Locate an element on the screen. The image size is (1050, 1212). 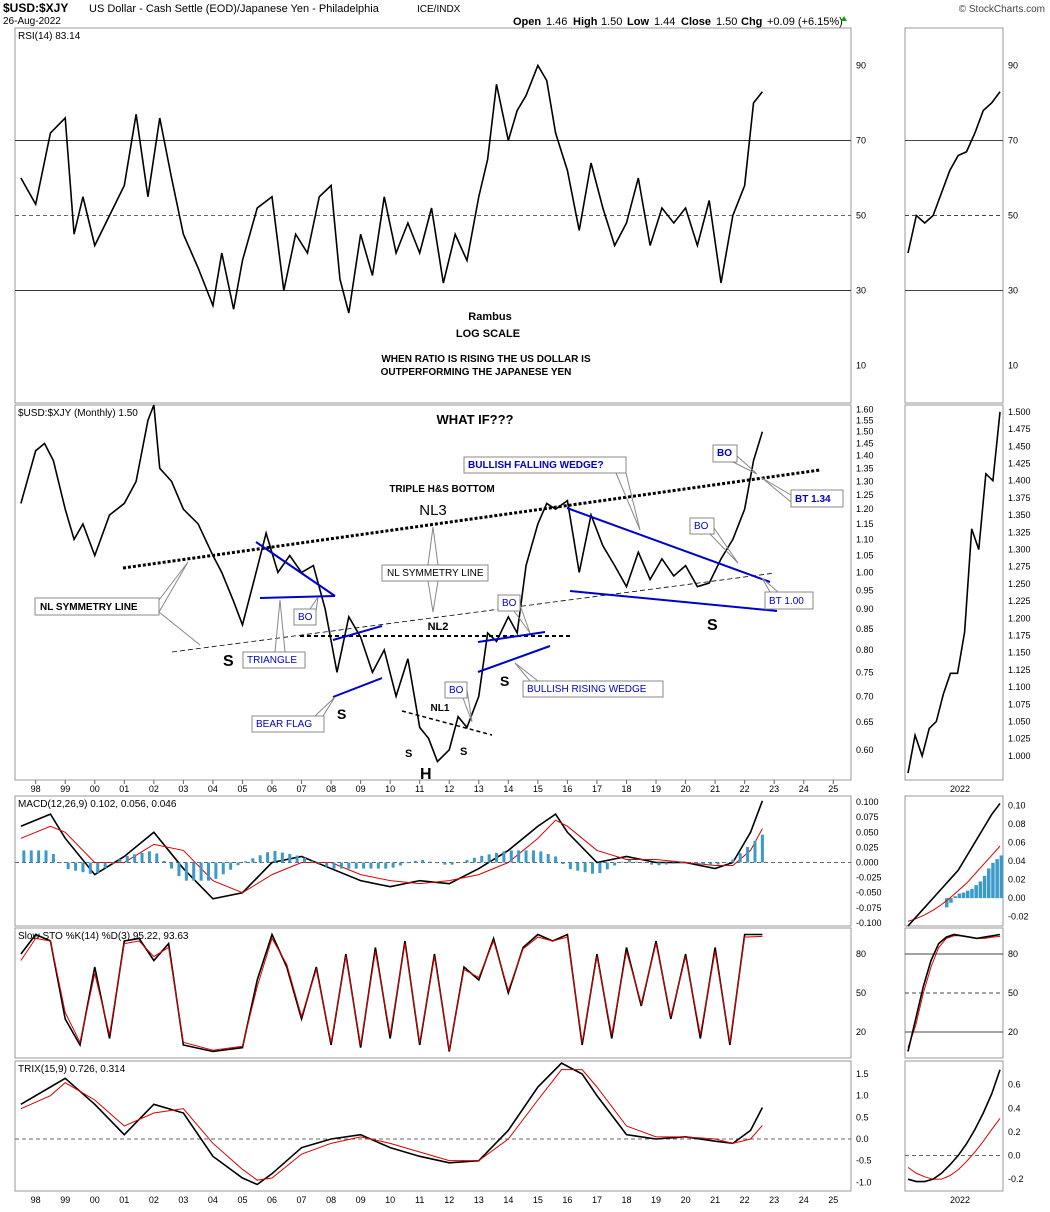
x-tick-label: 20 is located at coordinates (686, 789).